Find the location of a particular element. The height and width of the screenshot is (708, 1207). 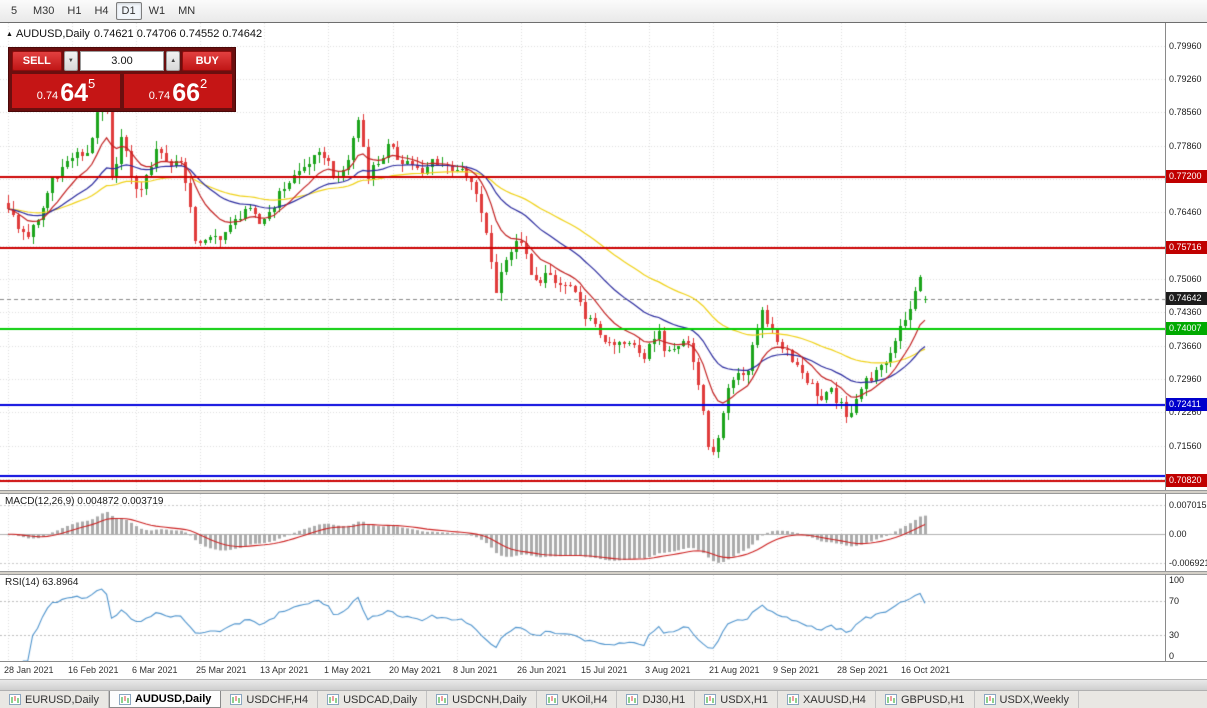

volume-increment-button: ▲ is located at coordinates (173, 61).